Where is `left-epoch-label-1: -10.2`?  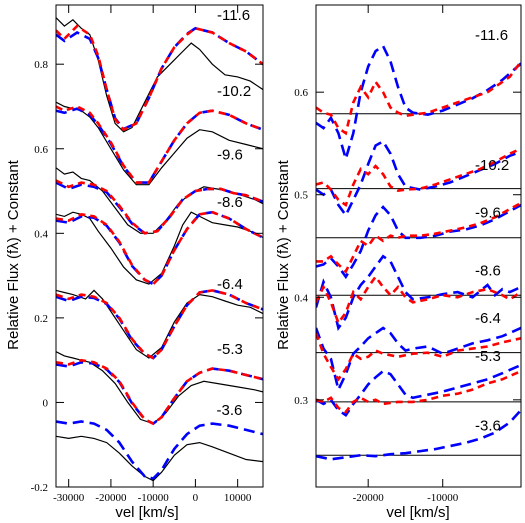
left-epoch-label-1: -10.2 is located at coordinates (234, 91).